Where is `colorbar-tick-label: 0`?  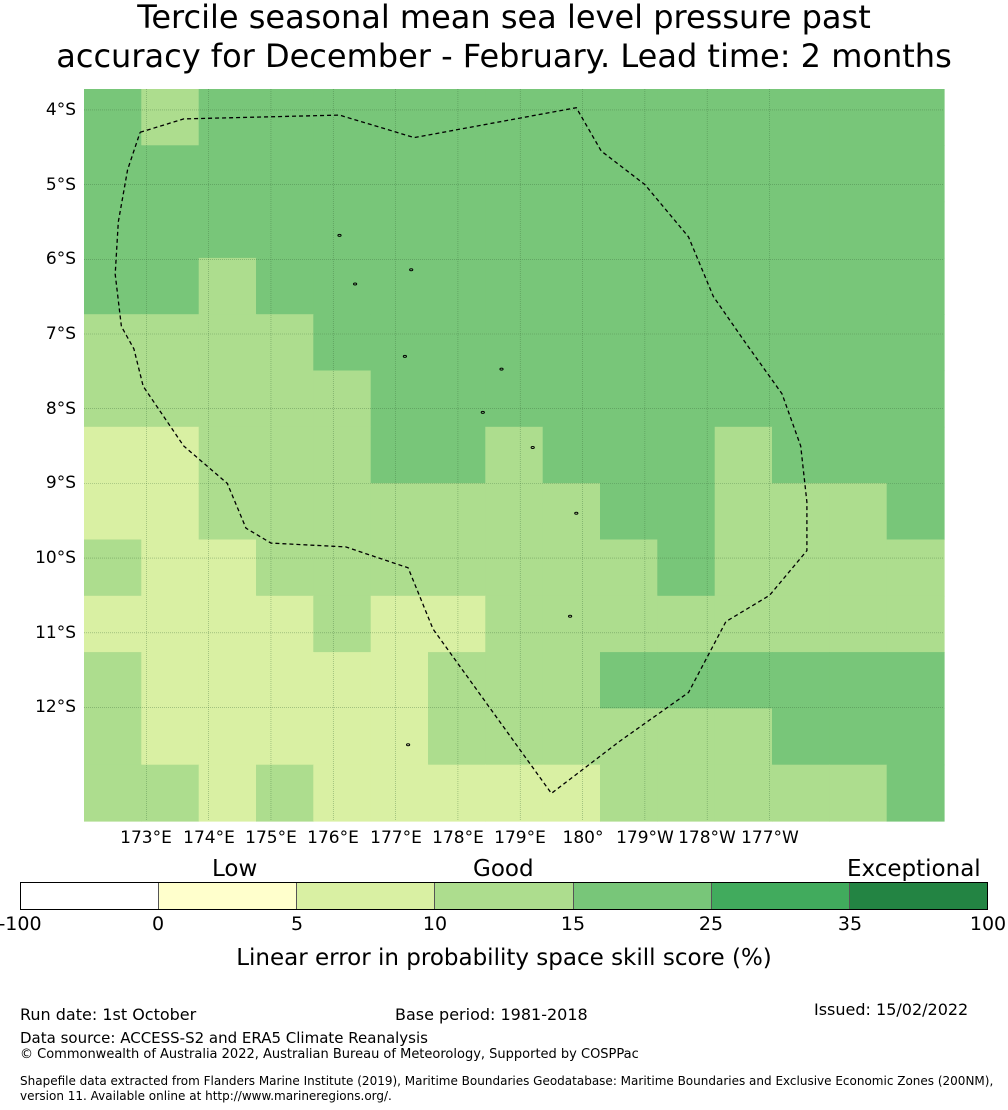 colorbar-tick-label: 0 is located at coordinates (158, 924).